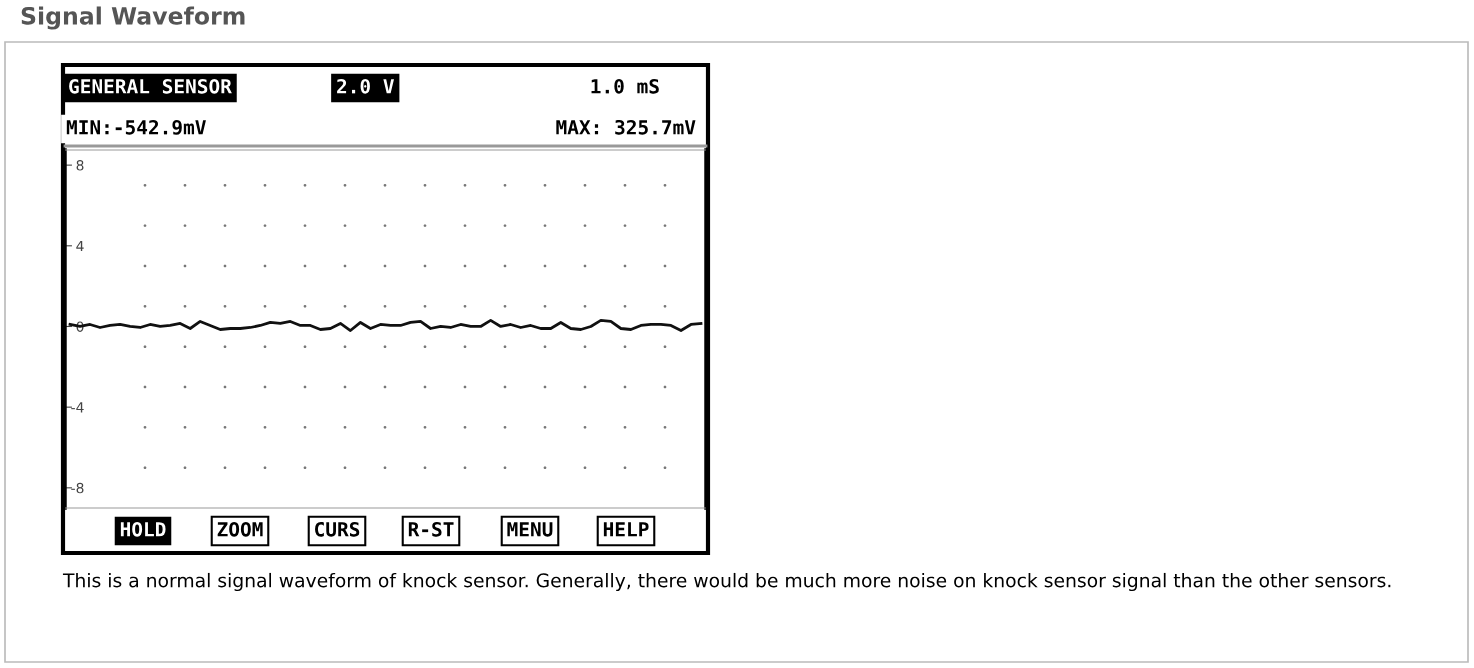 The image size is (1474, 668). What do you see at coordinates (80, 246) in the screenshot?
I see `y-tick-label: 4` at bounding box center [80, 246].